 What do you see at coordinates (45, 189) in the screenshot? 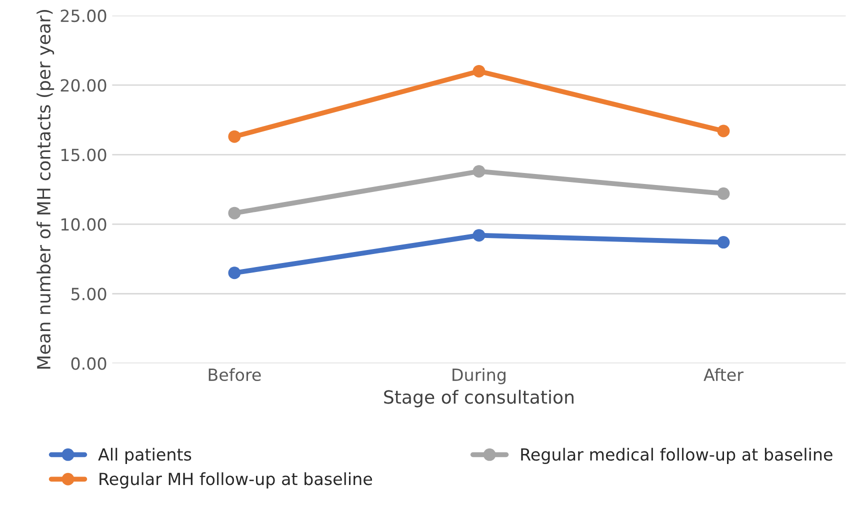
I see `y-axis-title: Mean number of MH contacts (per year)` at bounding box center [45, 189].